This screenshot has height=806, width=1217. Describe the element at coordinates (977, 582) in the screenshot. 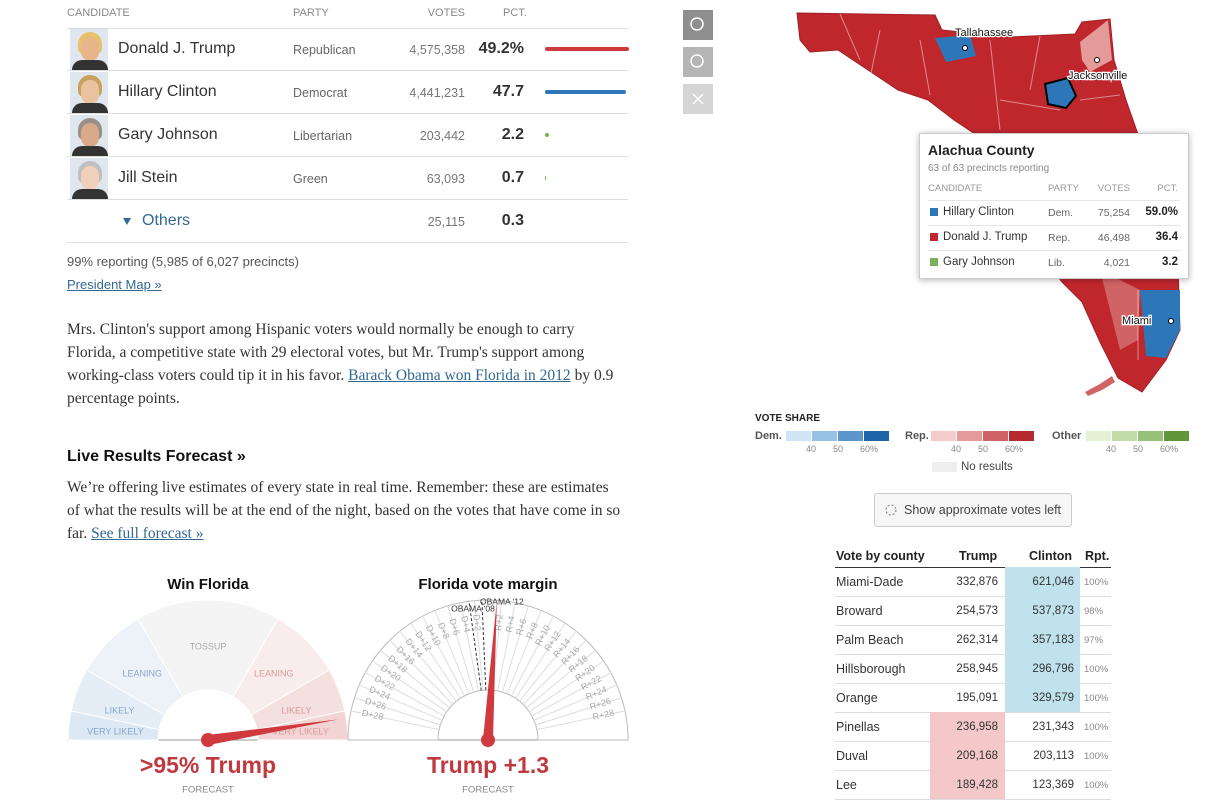

I see `trump-votes: 332,876` at that location.